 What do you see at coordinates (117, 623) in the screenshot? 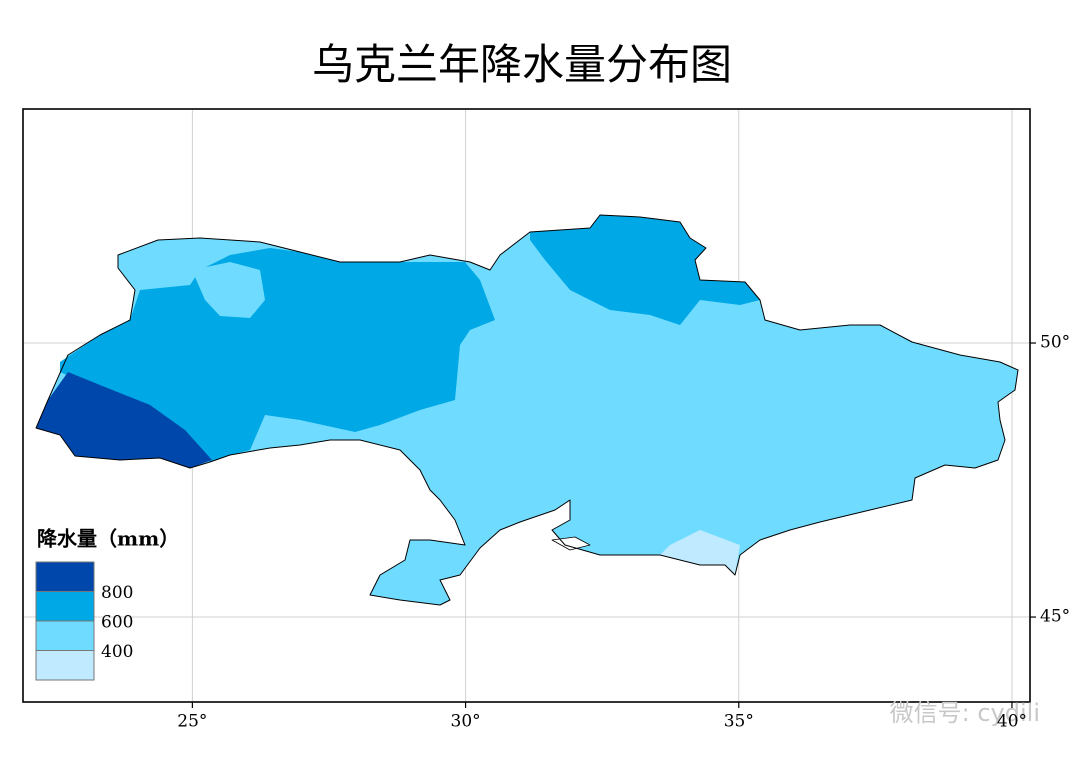
I see `legend-label: 600` at bounding box center [117, 623].